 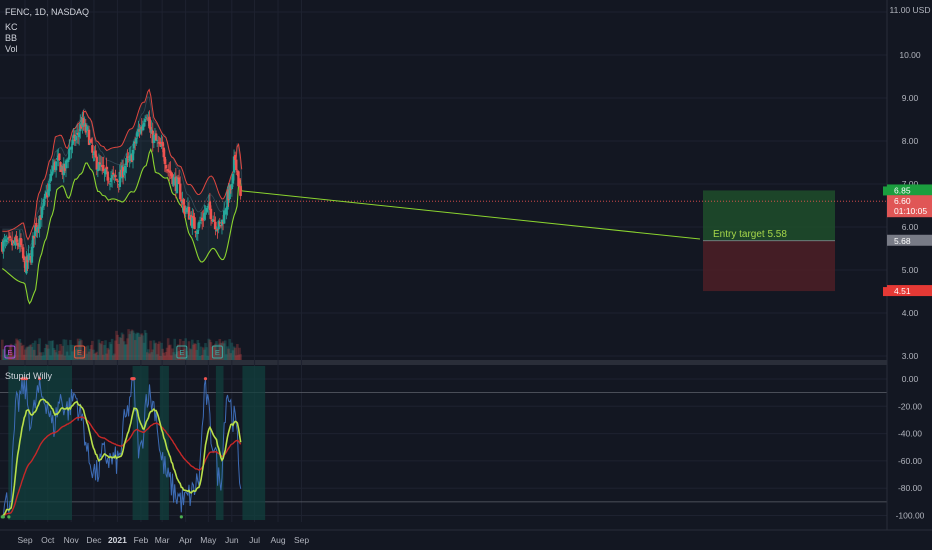 I want to click on ema-fast-line, so click(x=122, y=457).